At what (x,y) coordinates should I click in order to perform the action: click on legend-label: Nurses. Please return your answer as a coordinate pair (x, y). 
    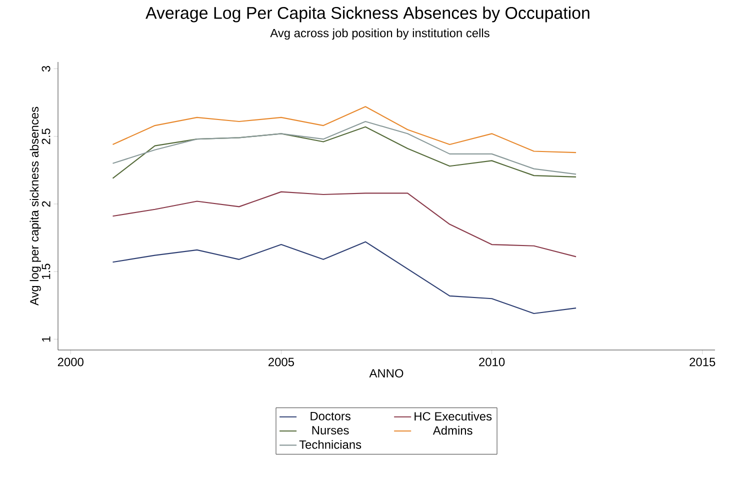
    Looking at the image, I should click on (330, 430).